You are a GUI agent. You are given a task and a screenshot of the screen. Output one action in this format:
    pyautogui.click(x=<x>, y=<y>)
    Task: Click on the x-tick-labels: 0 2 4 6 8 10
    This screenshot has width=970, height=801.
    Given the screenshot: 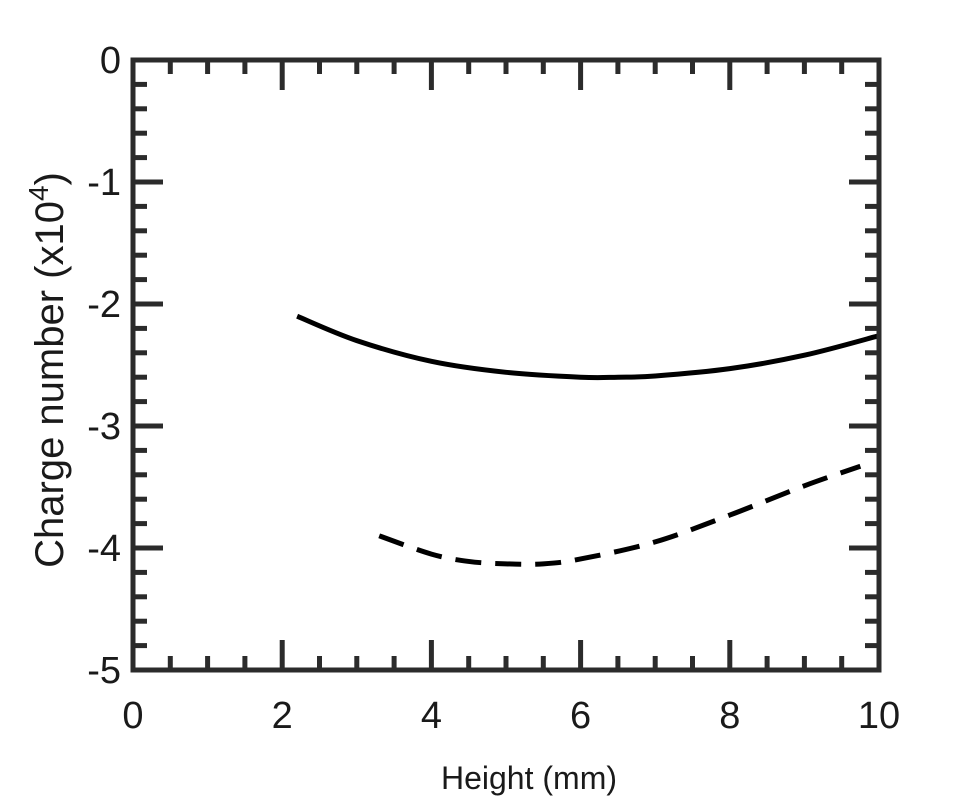 What is the action you would take?
    pyautogui.click(x=511, y=716)
    